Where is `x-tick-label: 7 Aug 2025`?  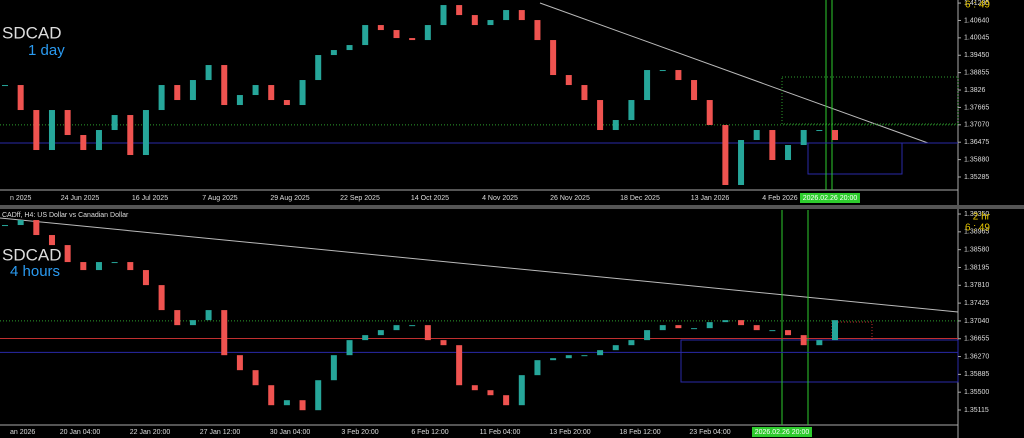
x-tick-label: 7 Aug 2025 is located at coordinates (220, 198).